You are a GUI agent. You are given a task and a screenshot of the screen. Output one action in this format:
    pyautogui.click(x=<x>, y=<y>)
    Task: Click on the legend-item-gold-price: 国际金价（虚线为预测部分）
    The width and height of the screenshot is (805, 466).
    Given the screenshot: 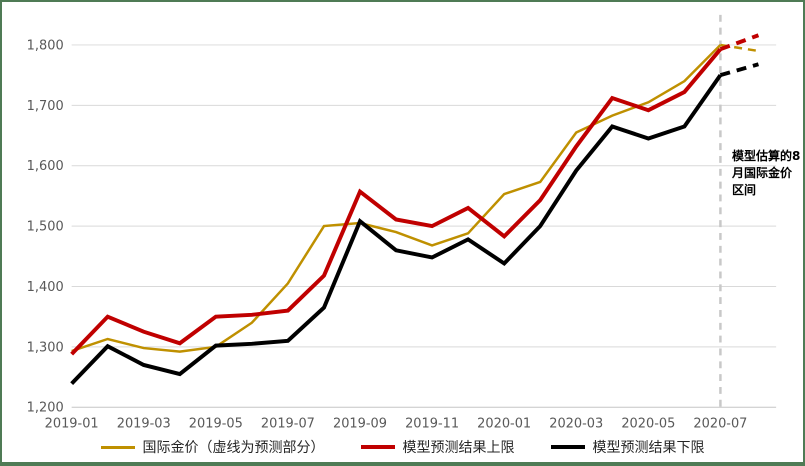 What is the action you would take?
    pyautogui.click(x=212, y=447)
    